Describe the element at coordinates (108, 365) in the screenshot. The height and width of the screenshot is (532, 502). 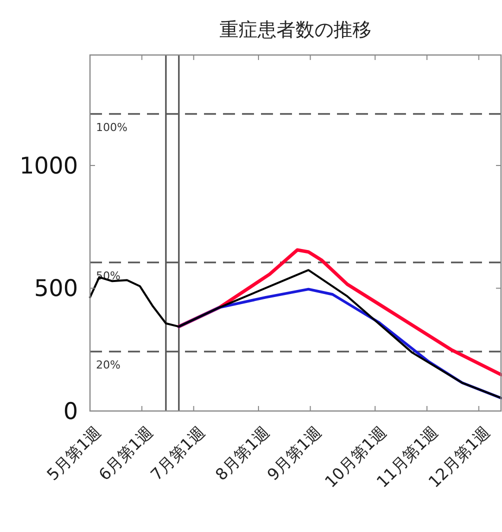
I see `annotation: 20%` at that location.